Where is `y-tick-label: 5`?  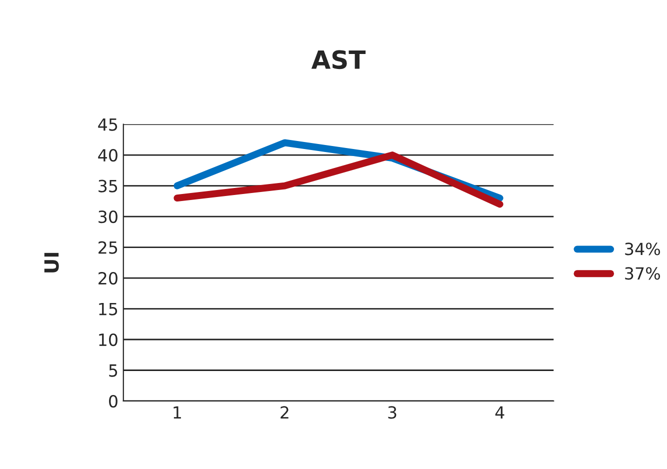
y-tick-label: 5 is located at coordinates (113, 370).